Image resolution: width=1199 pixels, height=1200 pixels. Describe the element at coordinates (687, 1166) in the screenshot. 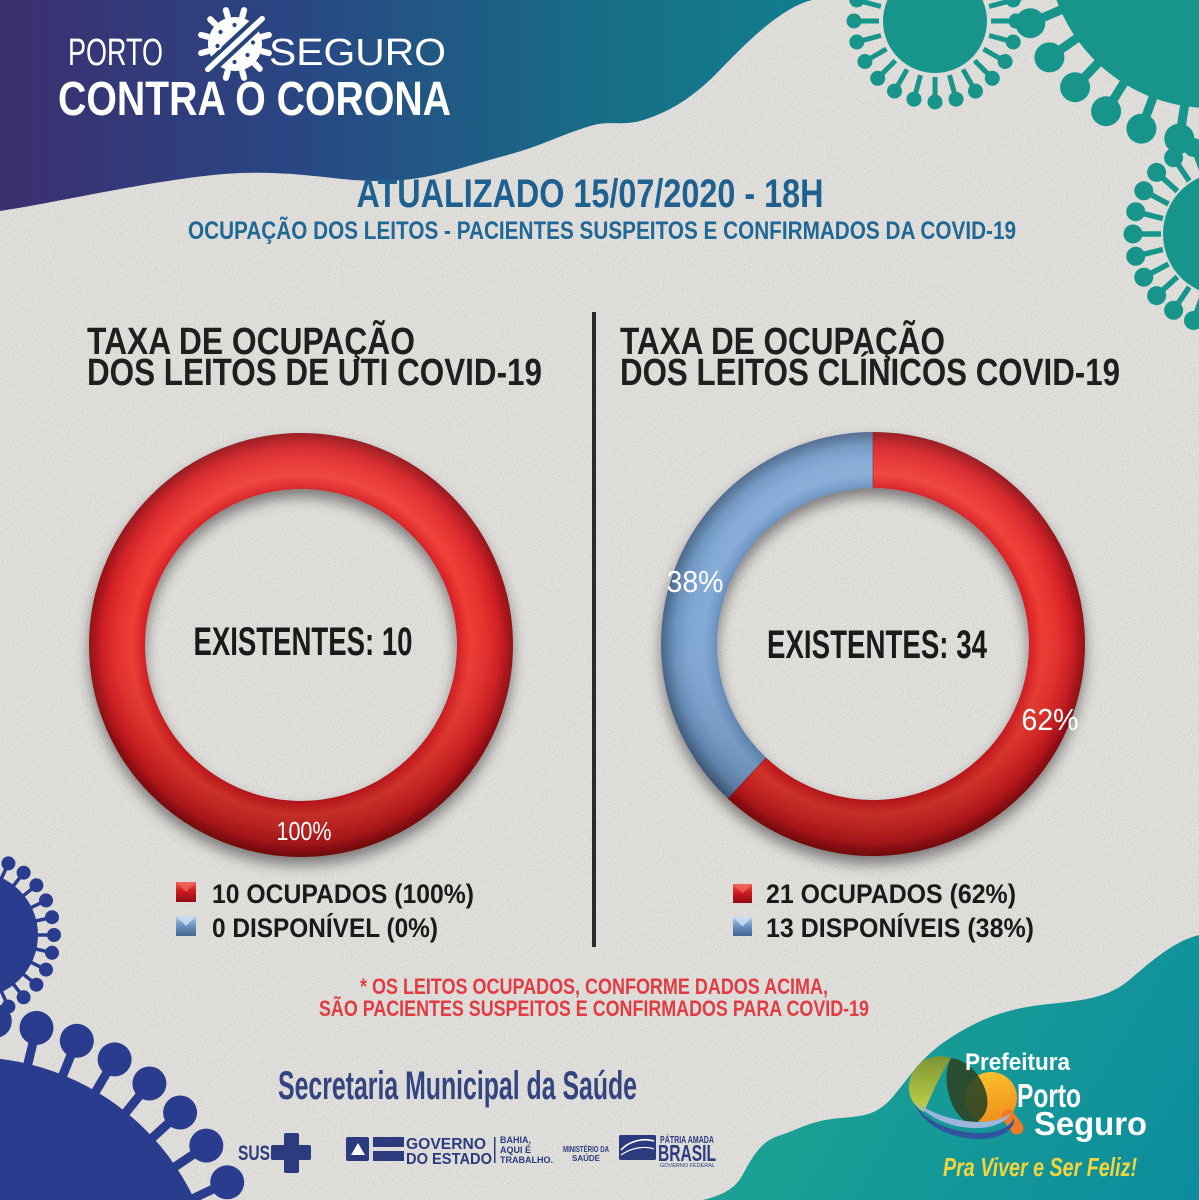

I see `svg-text: GOVERNO FEDERAL` at that location.